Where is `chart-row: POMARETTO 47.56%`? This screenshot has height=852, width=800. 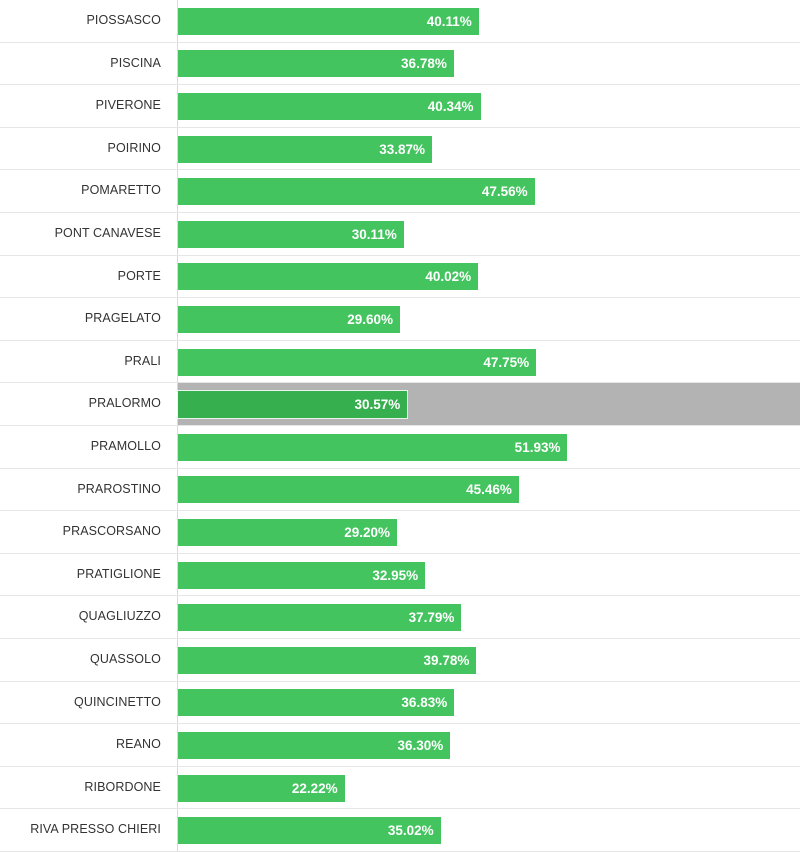 chart-row: POMARETTO 47.56% is located at coordinates (400, 191).